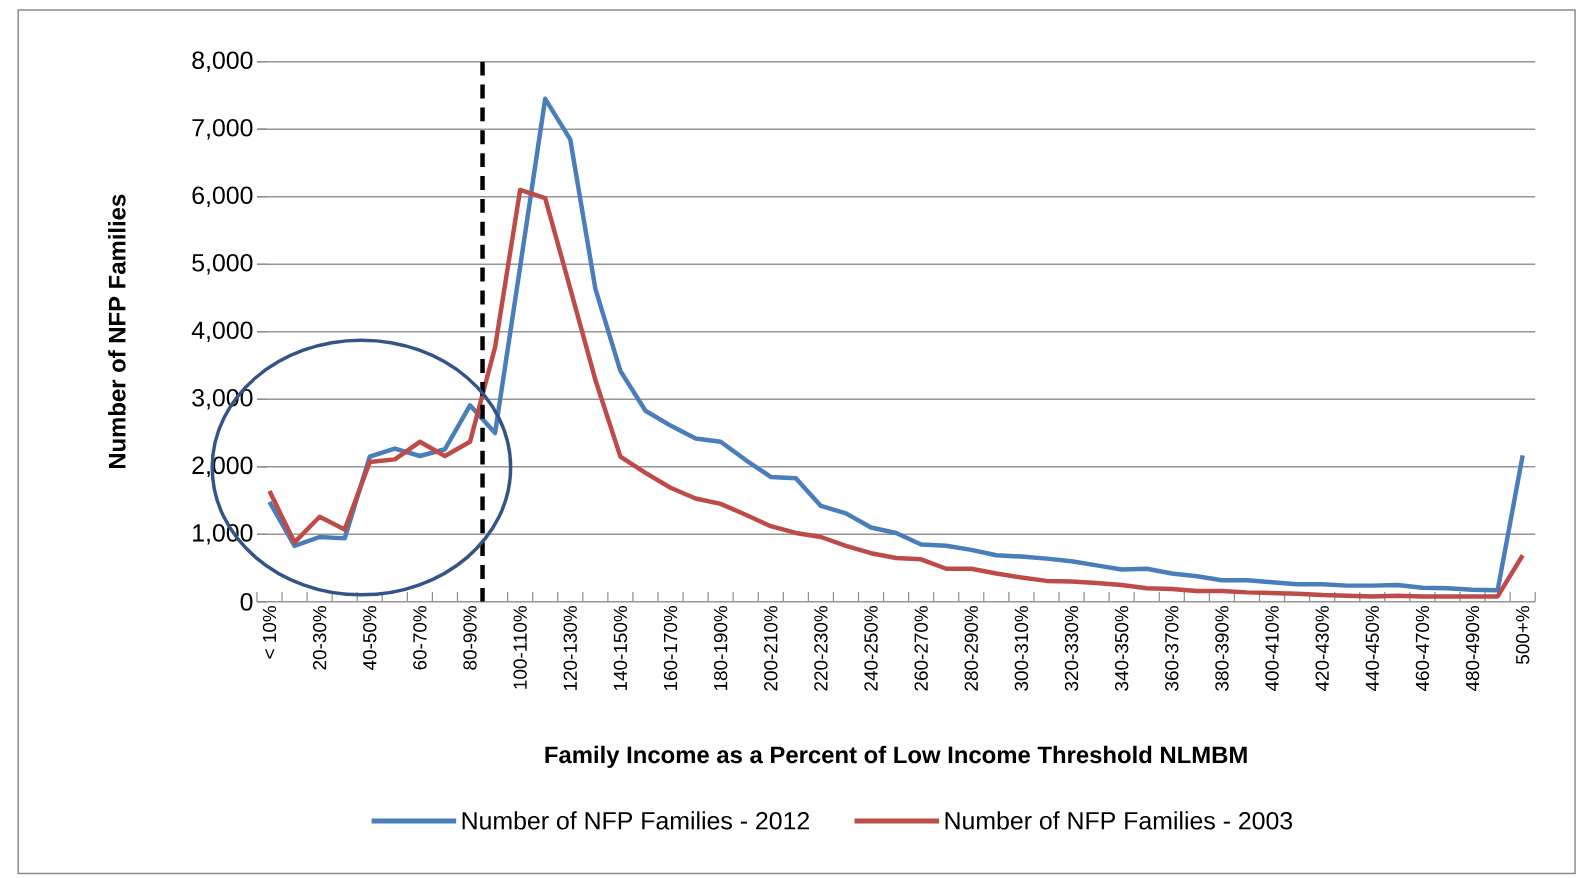 This screenshot has height=878, width=1580. Describe the element at coordinates (1272, 648) in the screenshot. I see `x-tick-label: 400-410%` at that location.